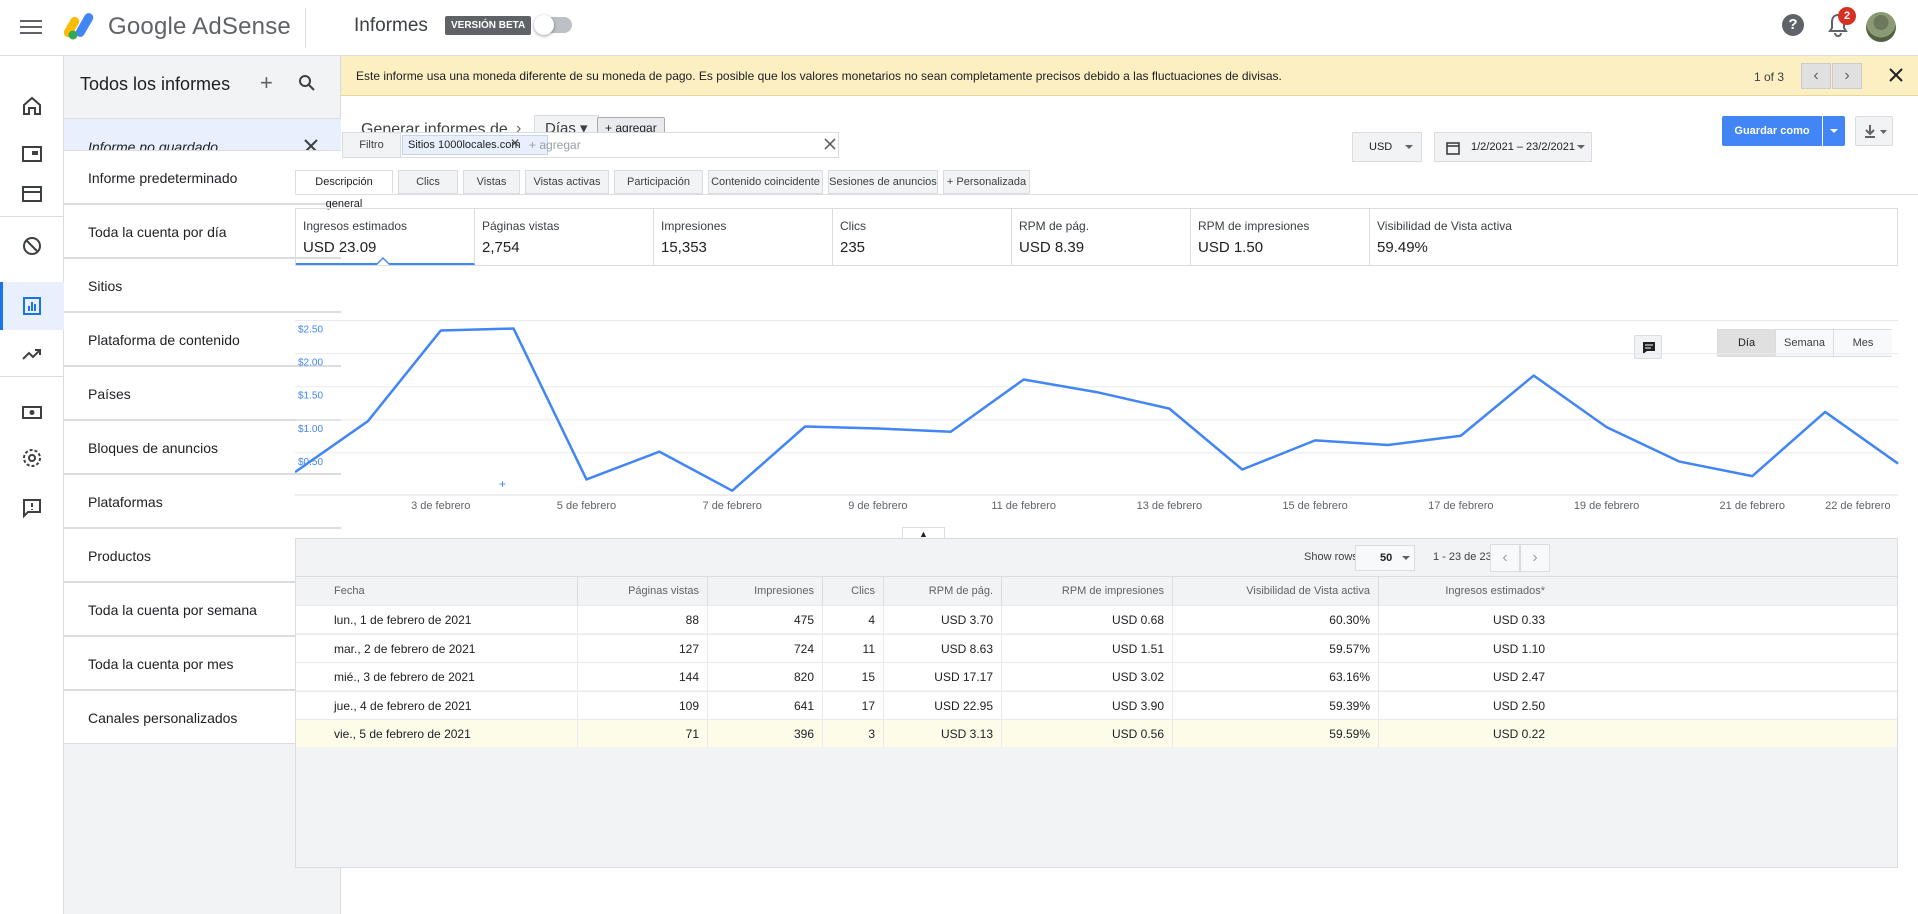 The height and width of the screenshot is (914, 1918). I want to click on metric-impresiones: Impresiones 15,353, so click(743, 237).